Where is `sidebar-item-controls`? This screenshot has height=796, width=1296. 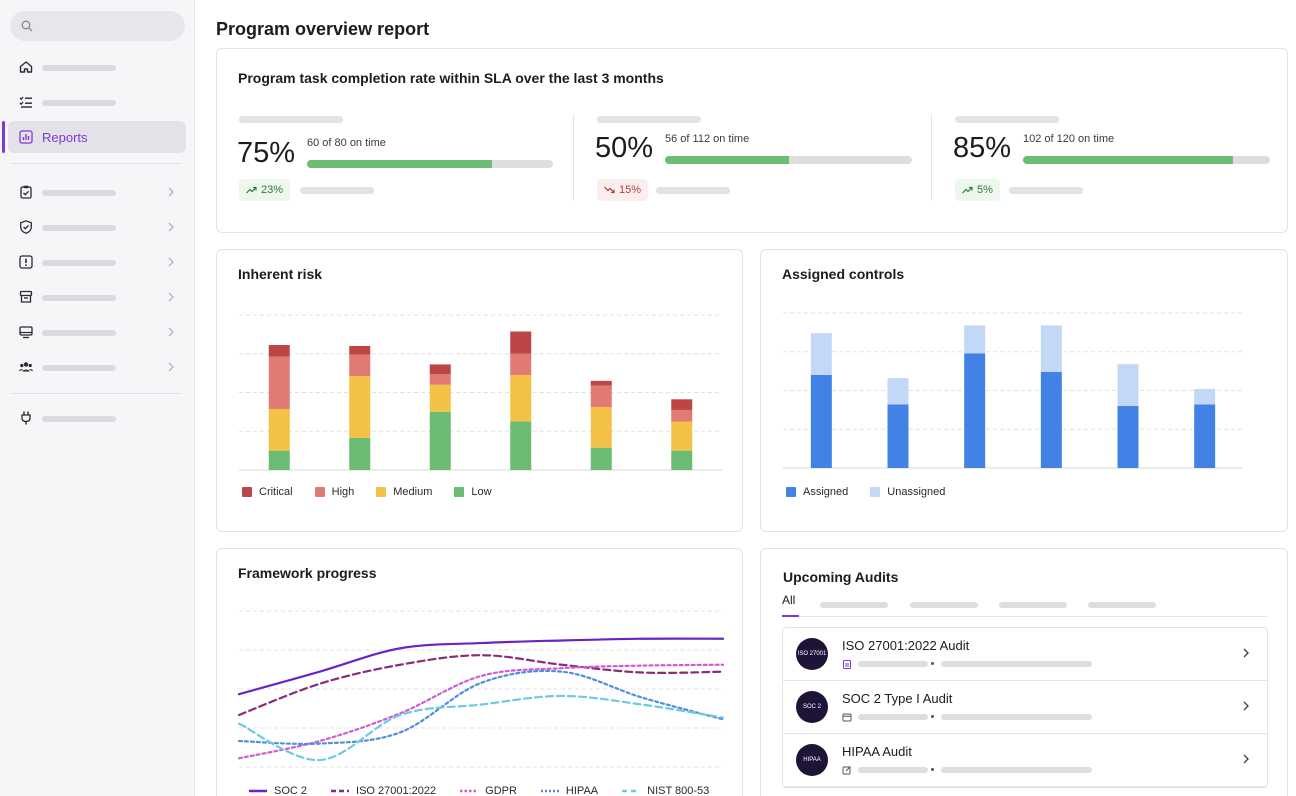
sidebar-item-controls is located at coordinates (97, 227).